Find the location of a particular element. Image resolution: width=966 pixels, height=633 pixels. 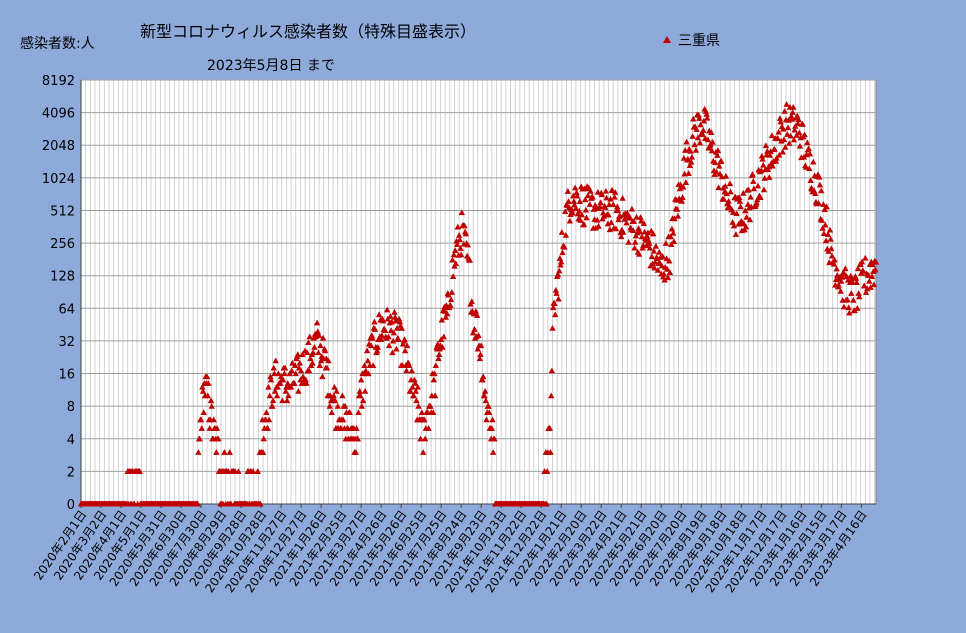

y-tick-label: 8 is located at coordinates (71, 407).